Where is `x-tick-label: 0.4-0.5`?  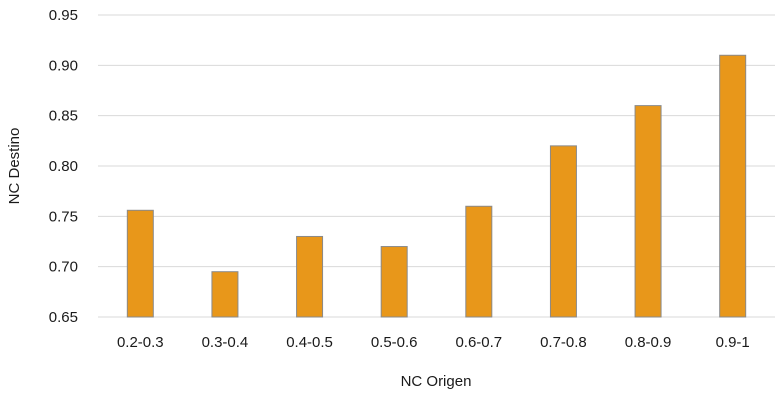
x-tick-label: 0.4-0.5 is located at coordinates (309, 342).